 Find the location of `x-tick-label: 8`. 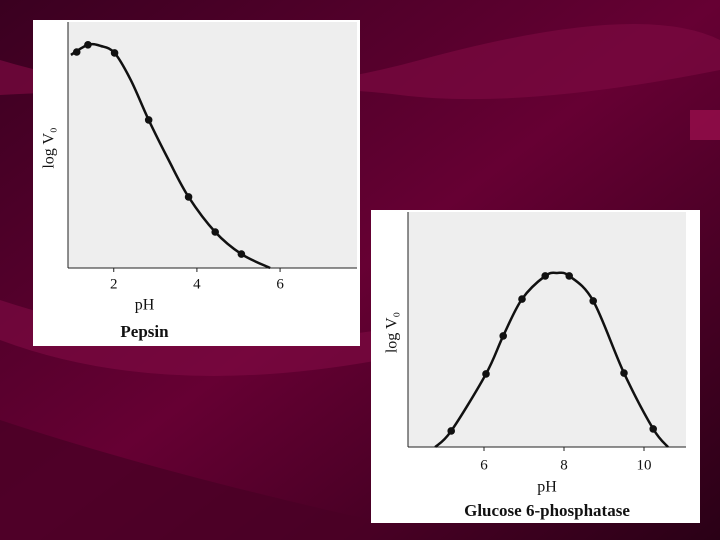

x-tick-label: 8 is located at coordinates (564, 465).